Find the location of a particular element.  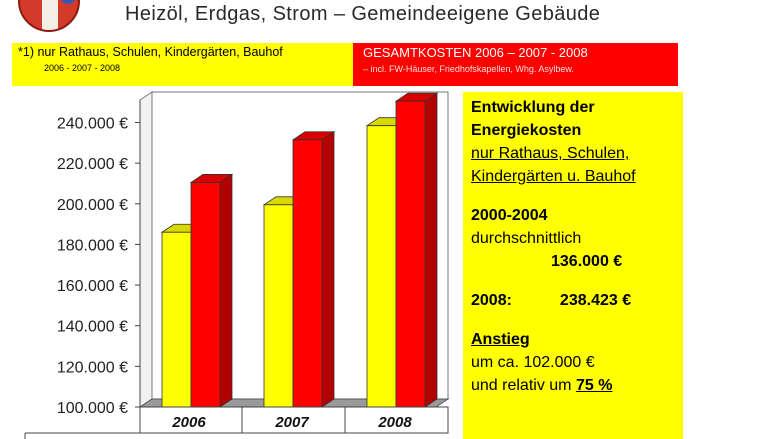

plot-side-wall is located at coordinates (146, 249).